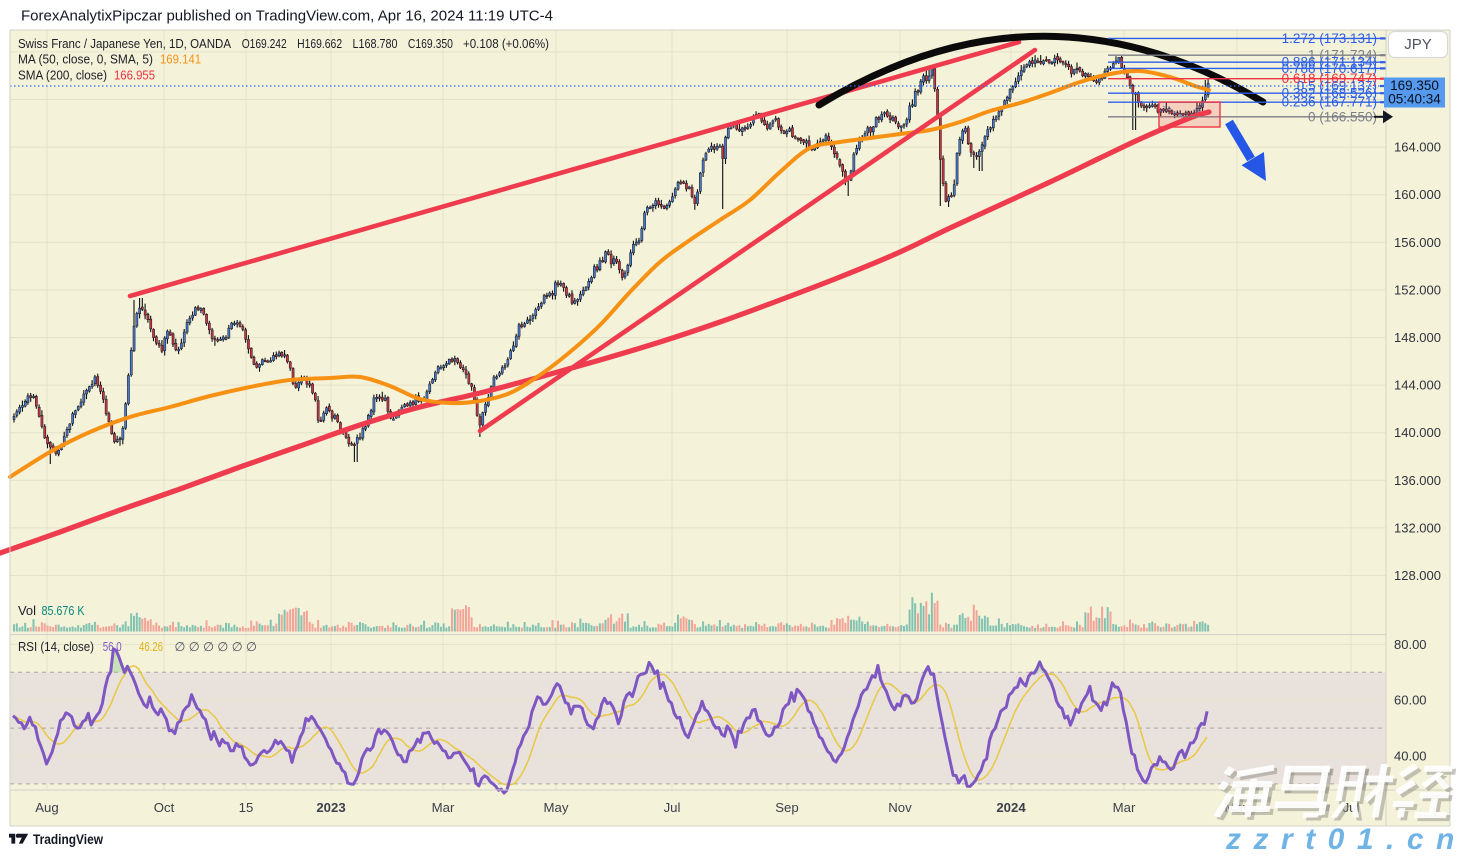  I want to click on svg-text: 80.00, so click(1410, 644).